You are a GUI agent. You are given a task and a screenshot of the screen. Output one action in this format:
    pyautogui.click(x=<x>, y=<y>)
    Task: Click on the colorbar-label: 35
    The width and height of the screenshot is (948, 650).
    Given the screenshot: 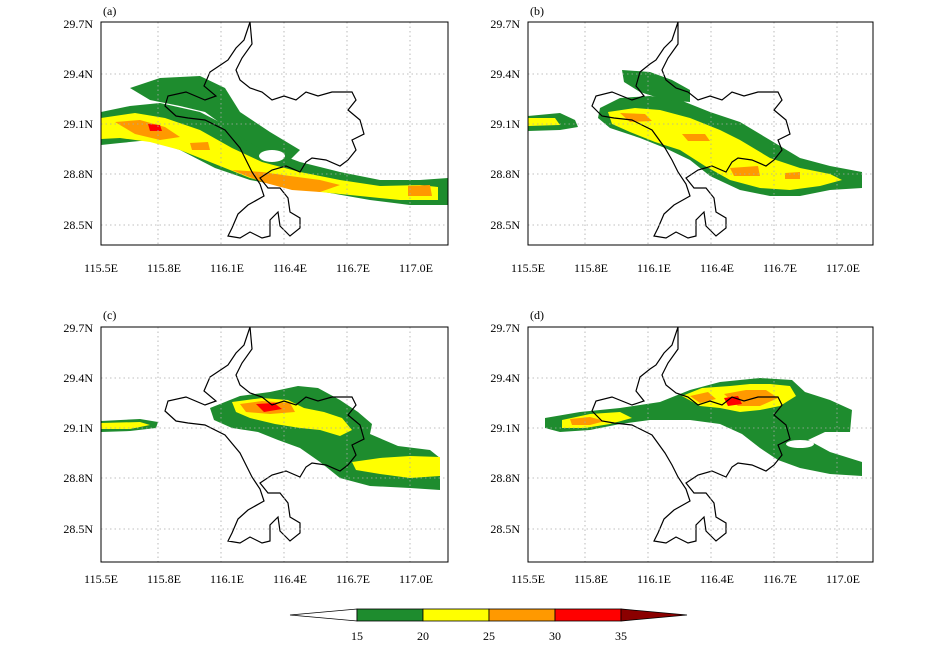 What is the action you would take?
    pyautogui.click(x=621, y=636)
    